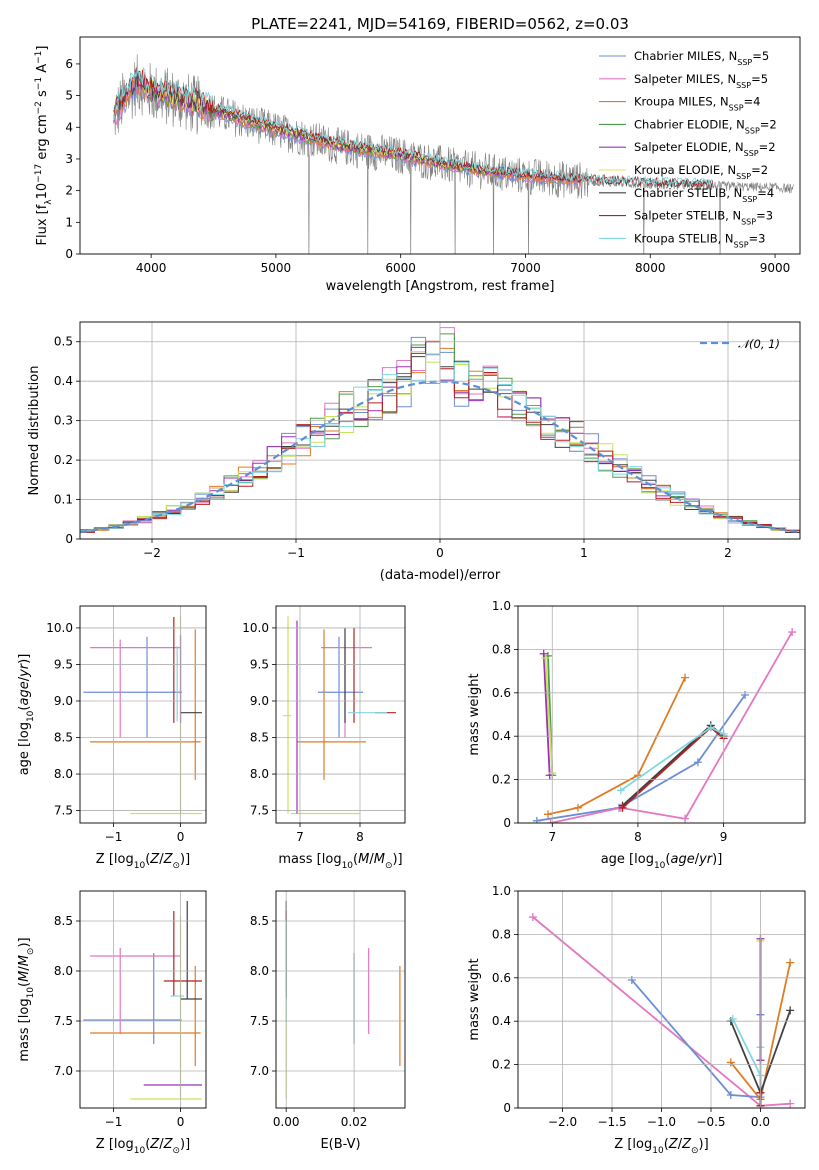 The width and height of the screenshot is (819, 1170). I want to click on legend-entry: Kroupa ELODIE, NSSP=2, so click(701, 172).